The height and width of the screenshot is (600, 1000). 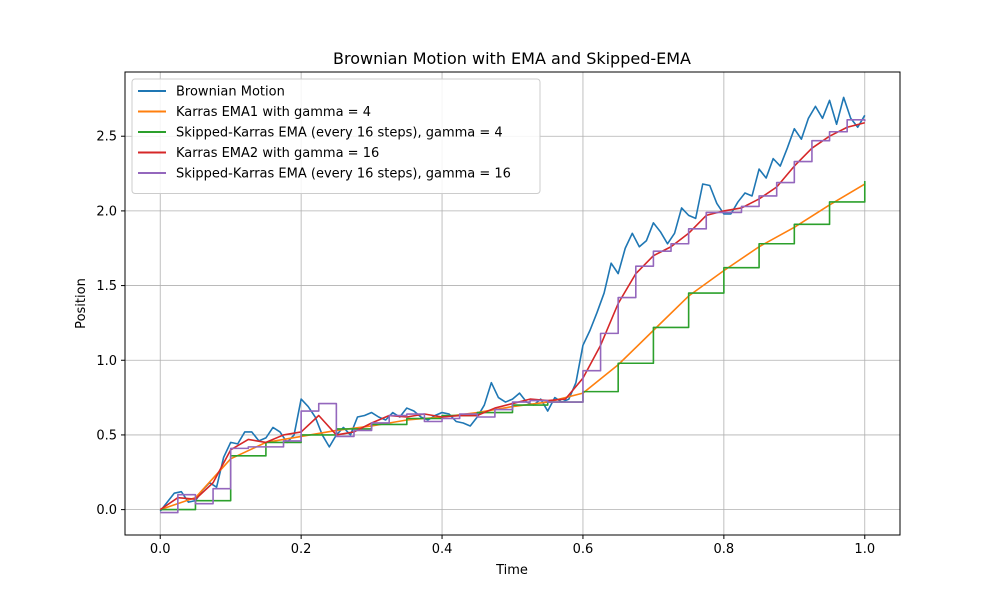 I want to click on chart-title: Brownian Motion with EMA and Skipped-EMA, so click(x=512, y=58).